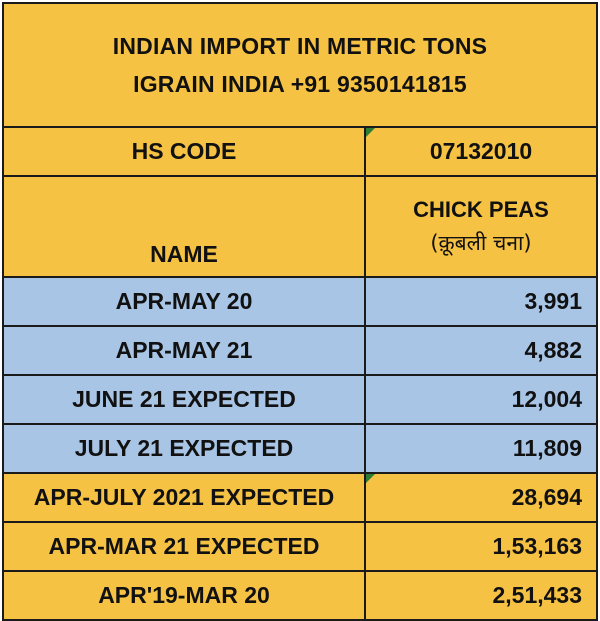 The height and width of the screenshot is (621, 600). What do you see at coordinates (546, 497) in the screenshot?
I see `import-quantity: 28,694` at bounding box center [546, 497].